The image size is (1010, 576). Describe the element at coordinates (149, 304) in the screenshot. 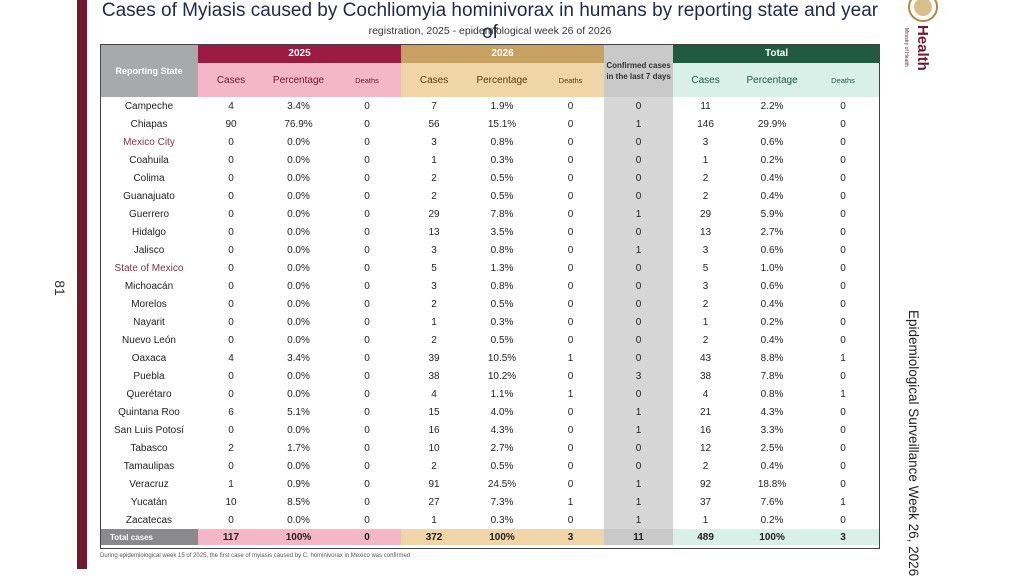

I see `state-name-cell: Morelos` at that location.